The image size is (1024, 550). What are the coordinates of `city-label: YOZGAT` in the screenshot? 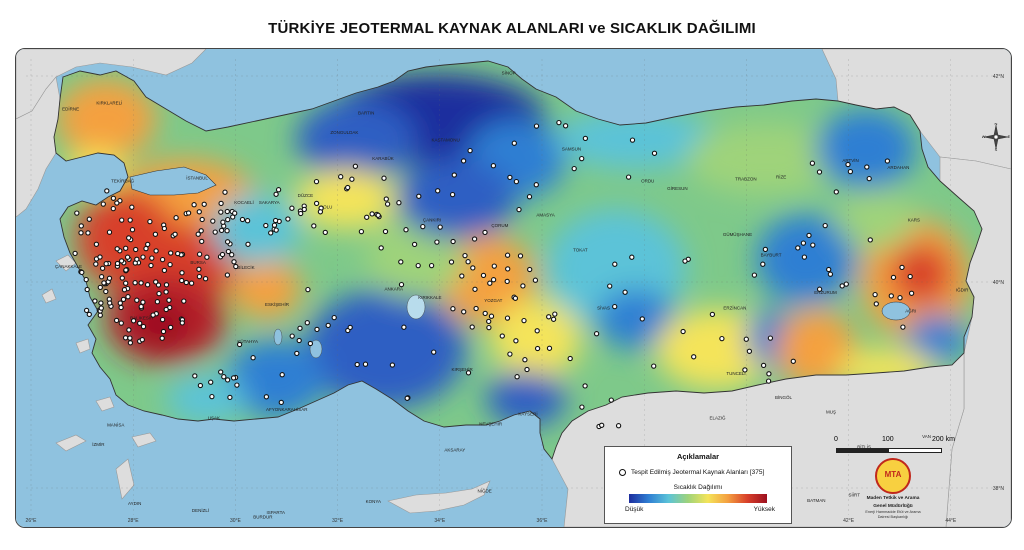 It's located at (493, 300).